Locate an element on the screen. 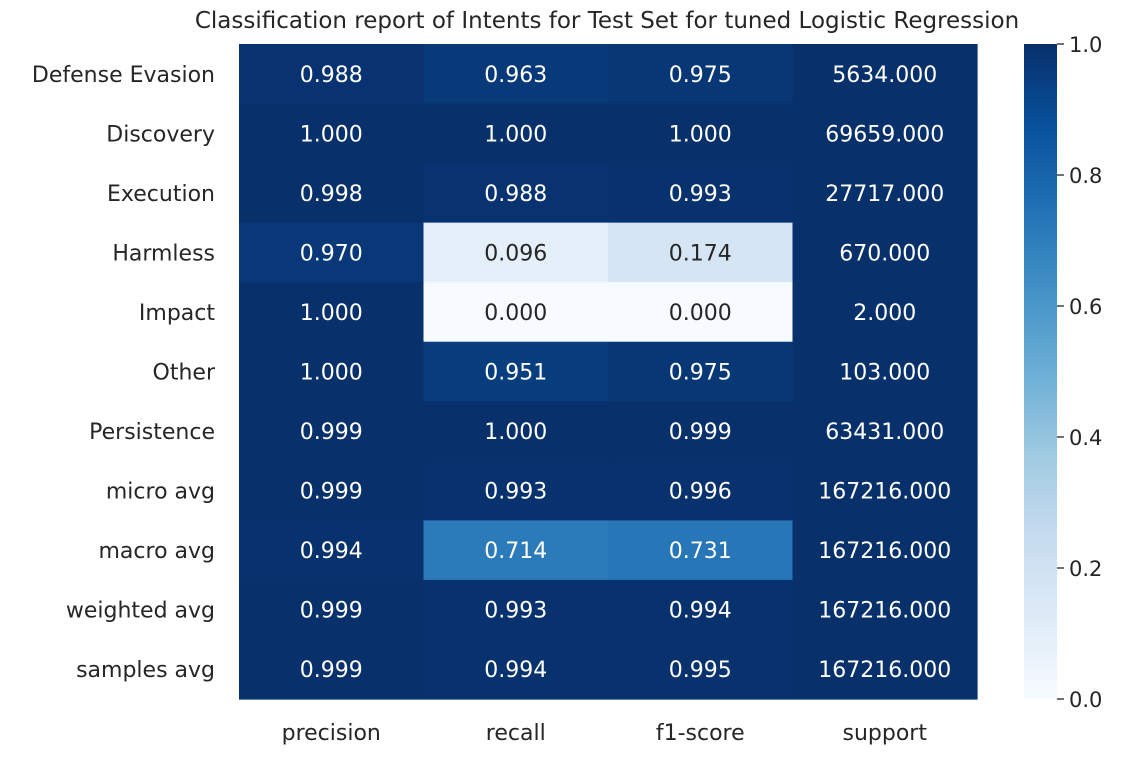 Image resolution: width=1134 pixels, height=764 pixels. cell-value-label: 0.096 is located at coordinates (515, 253).